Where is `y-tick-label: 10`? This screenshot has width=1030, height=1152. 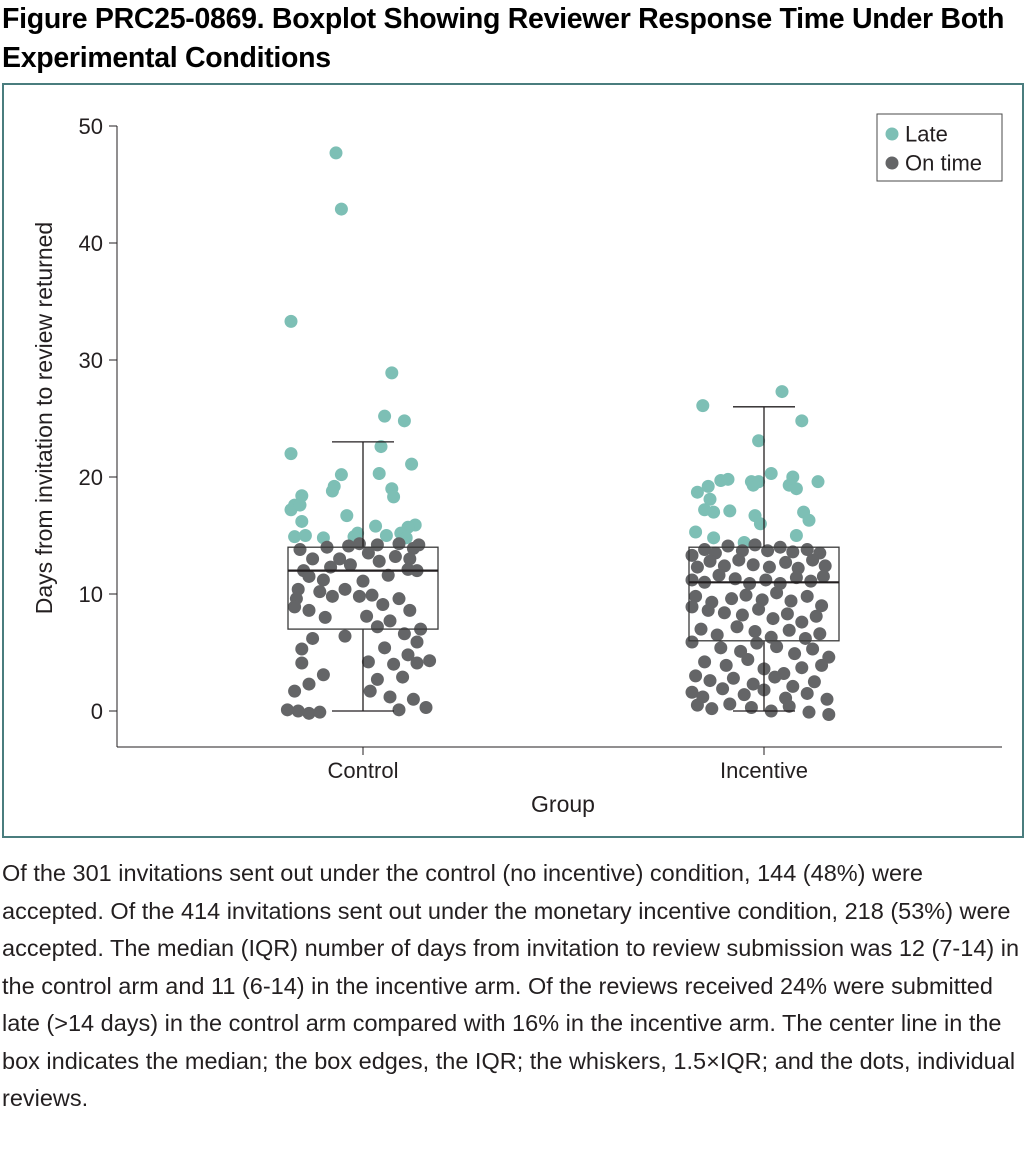
y-tick-label: 10 is located at coordinates (91, 594).